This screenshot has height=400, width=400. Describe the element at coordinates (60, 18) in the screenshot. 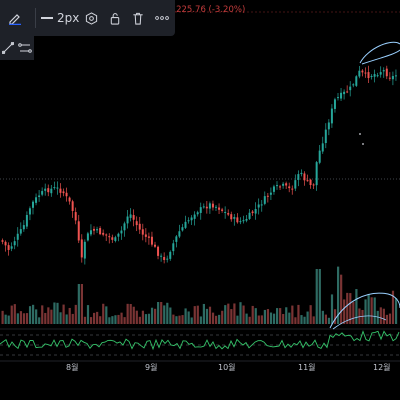

I see `line-width-button: 2px` at that location.